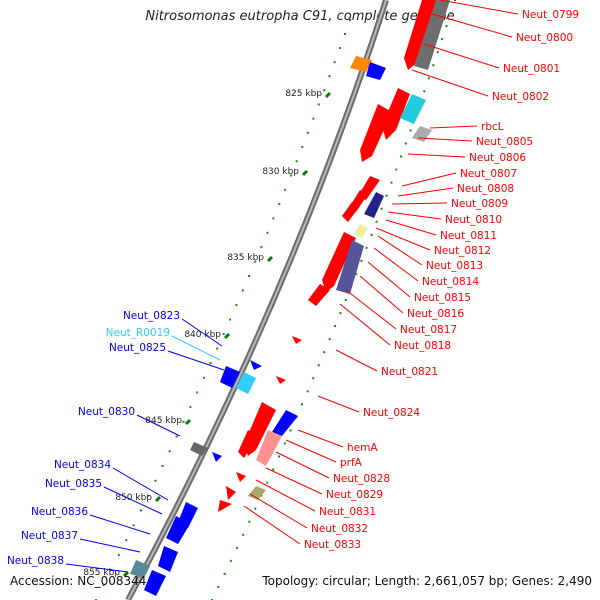 The height and width of the screenshot is (600, 600). I want to click on scale-tick-label: 830 kbp, so click(280, 172).